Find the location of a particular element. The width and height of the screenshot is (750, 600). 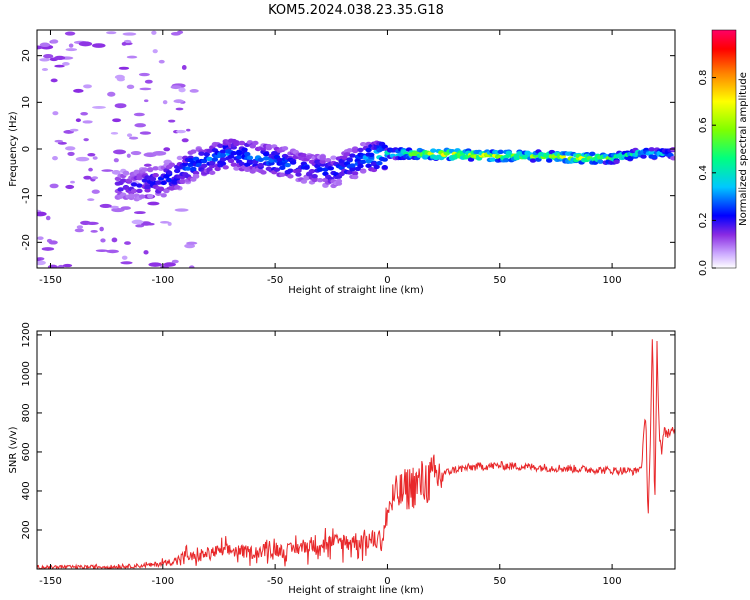

y-tick-label: 10 is located at coordinates (26, 102).